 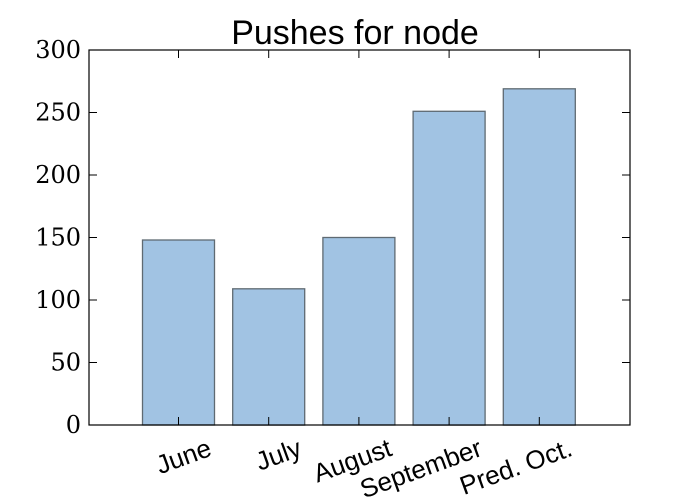 What do you see at coordinates (449, 268) in the screenshot?
I see `bar-september` at bounding box center [449, 268].